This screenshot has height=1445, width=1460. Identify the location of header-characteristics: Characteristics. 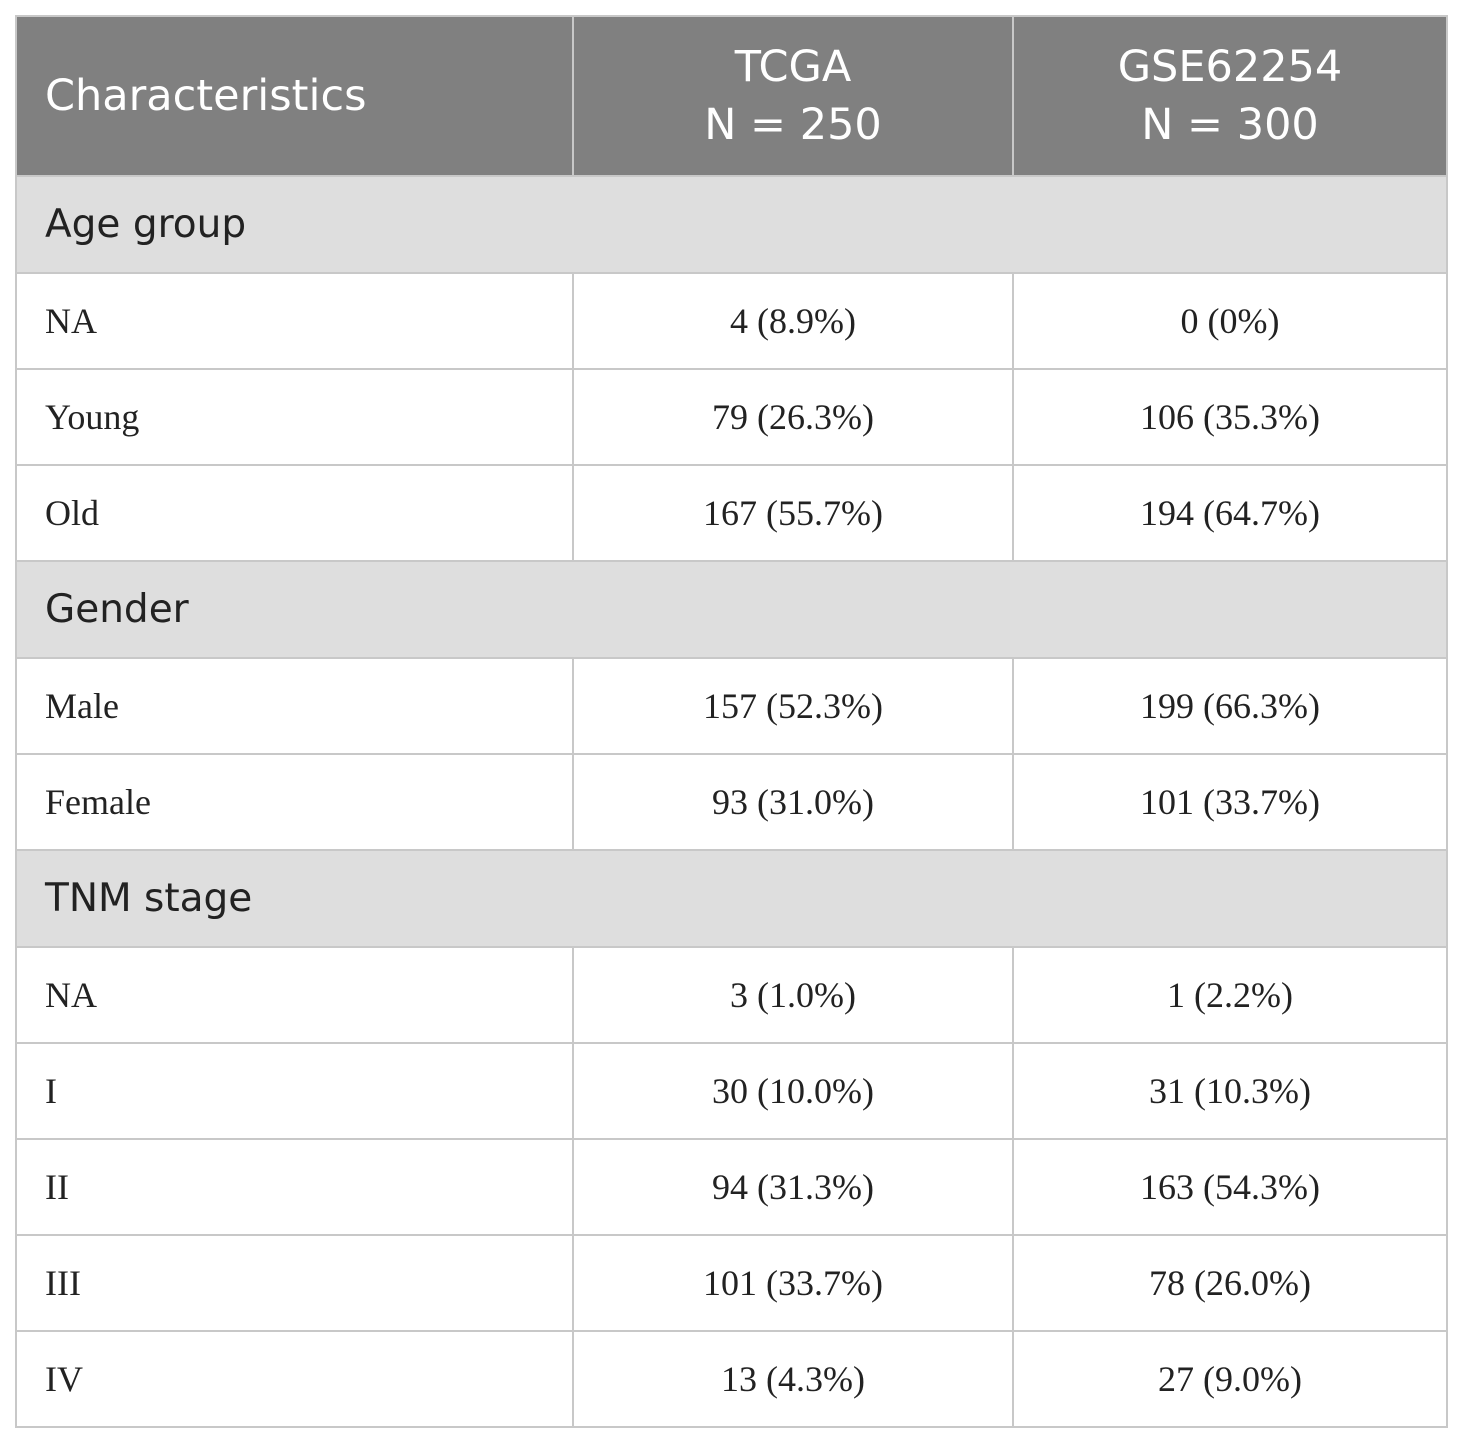
(294, 96).